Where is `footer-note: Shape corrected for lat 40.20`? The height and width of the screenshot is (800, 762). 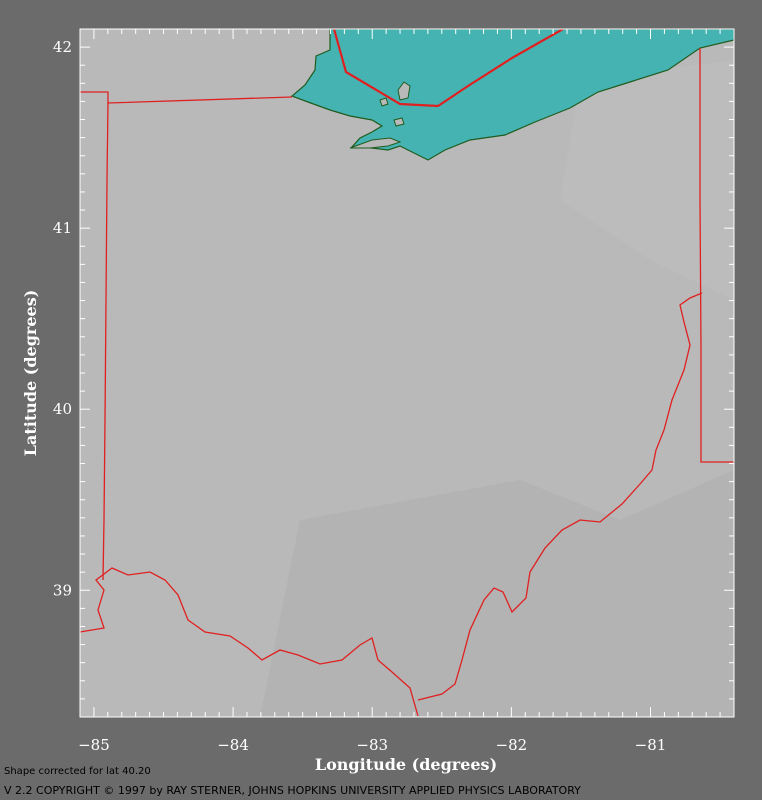 footer-note: Shape corrected for lat 40.20 is located at coordinates (77, 771).